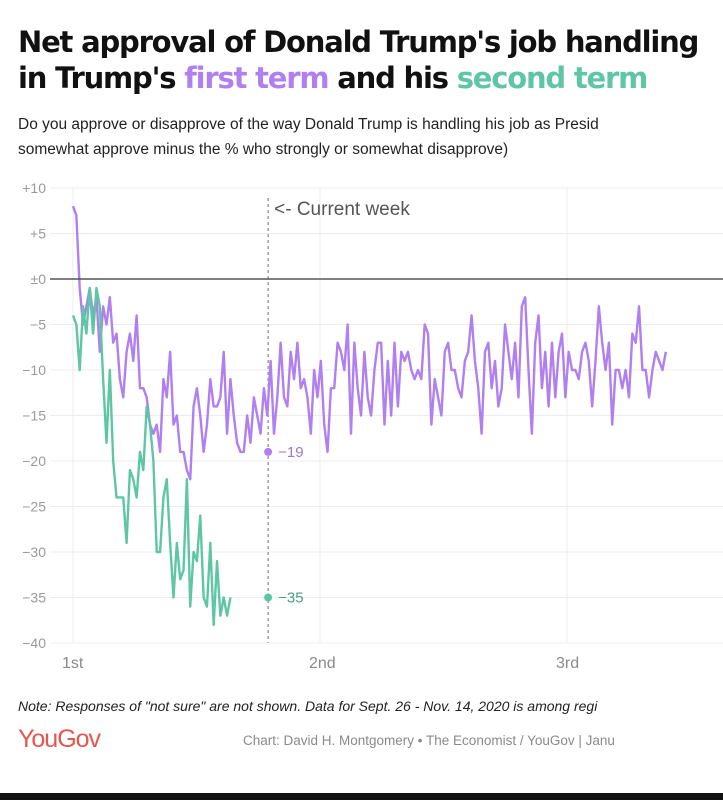  Describe the element at coordinates (34, 552) in the screenshot. I see `y-tick-label: −30` at that location.